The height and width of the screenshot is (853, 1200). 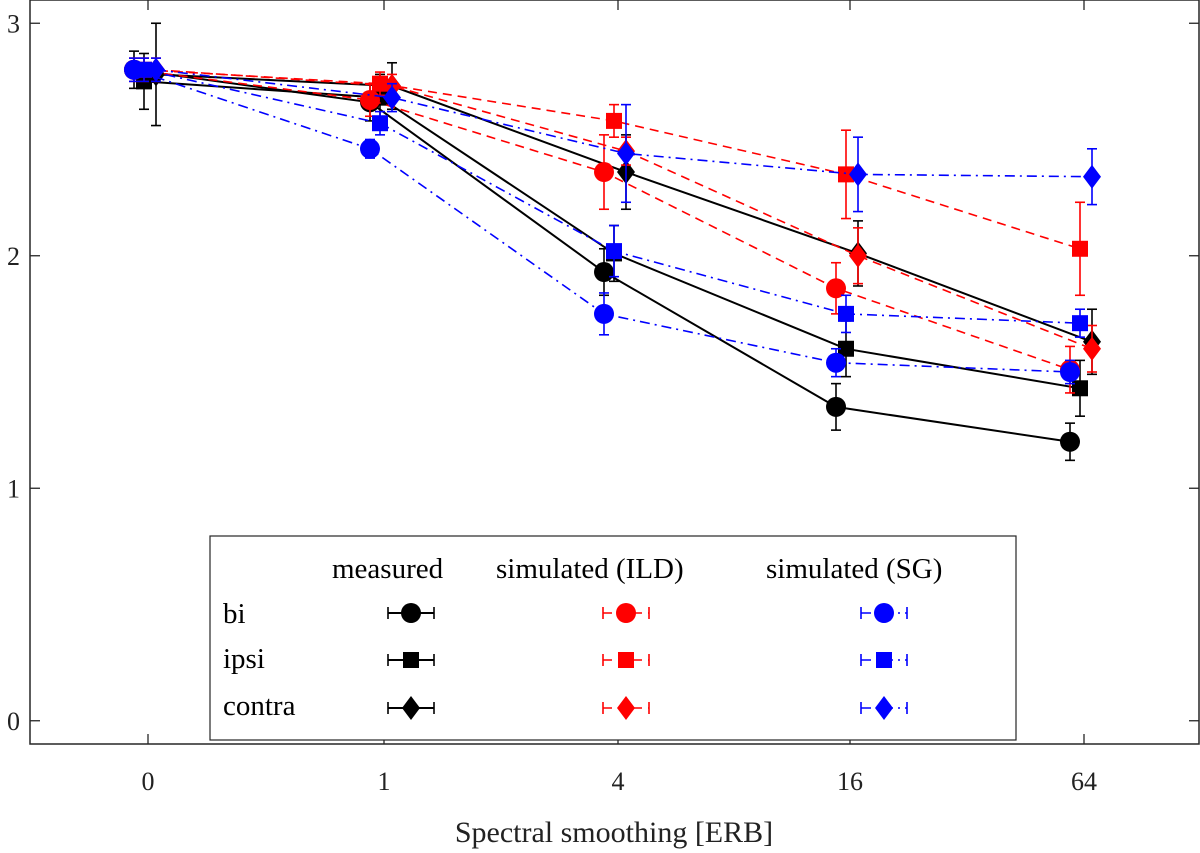 I want to click on x-tick-label: 0, so click(x=148, y=781).